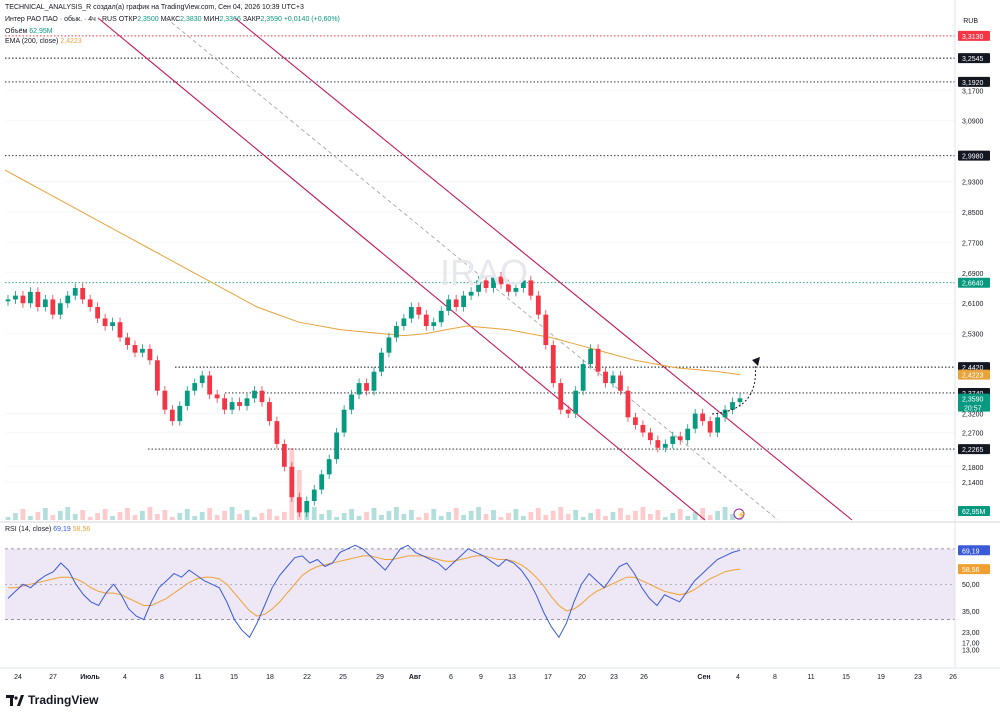  I want to click on level-tag-label: 3,2545, so click(973, 59).